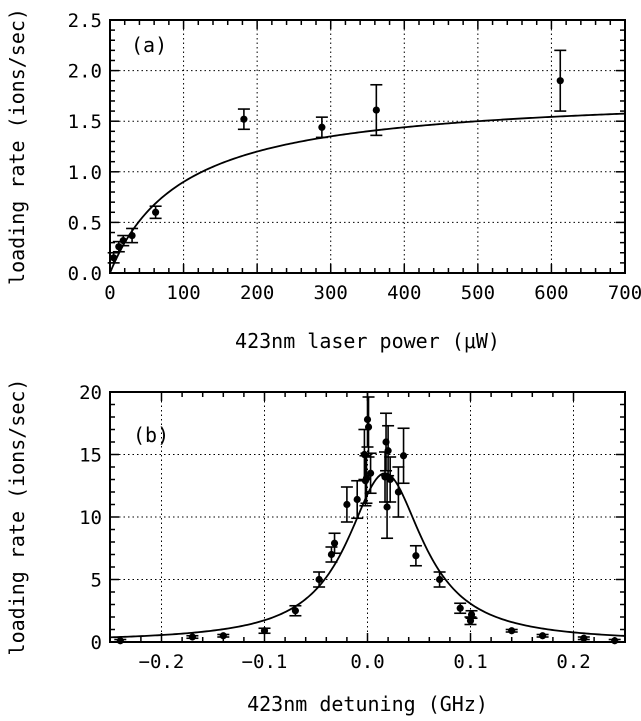  I want to click on x-axis-label: 423nm detuning (GHz), so click(367, 704).